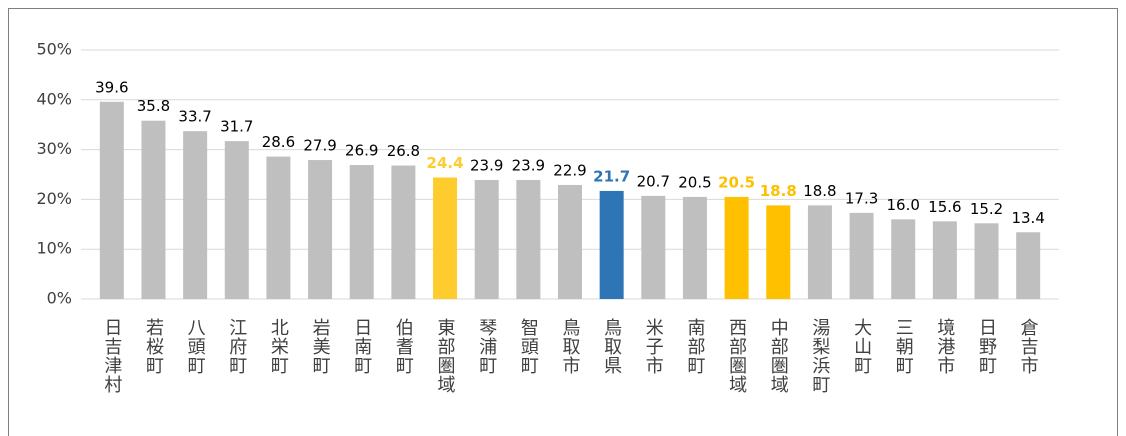 Image resolution: width=1126 pixels, height=436 pixels. What do you see at coordinates (445, 356) in the screenshot?
I see `x-tick-label: 東部圏域` at bounding box center [445, 356].